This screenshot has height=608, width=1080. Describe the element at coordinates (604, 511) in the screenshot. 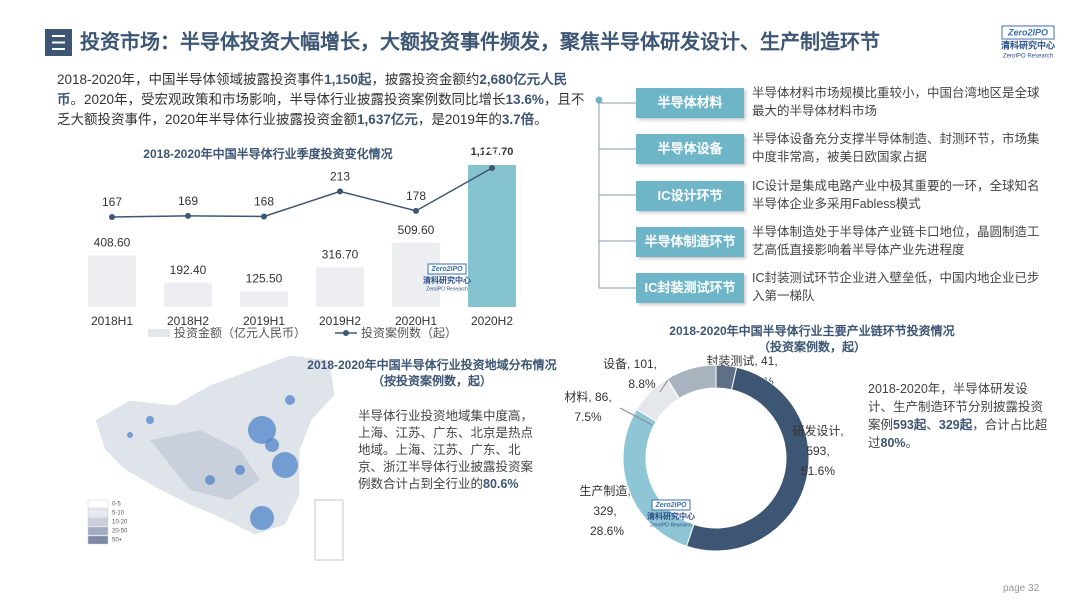

I see `value-label: 329,` at that location.